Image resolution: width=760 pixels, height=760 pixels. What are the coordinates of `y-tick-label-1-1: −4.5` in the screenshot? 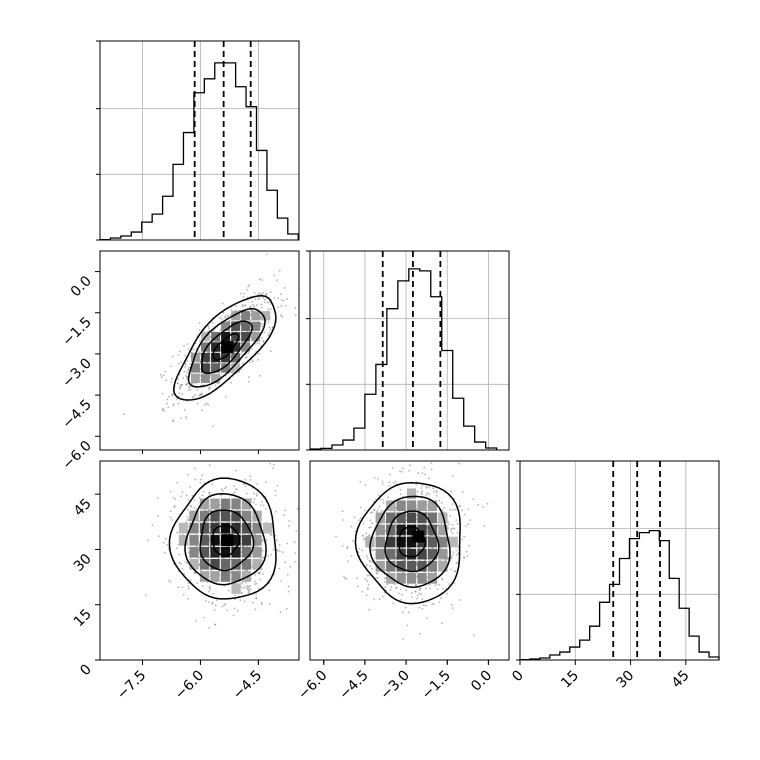 It's located at (76, 414).